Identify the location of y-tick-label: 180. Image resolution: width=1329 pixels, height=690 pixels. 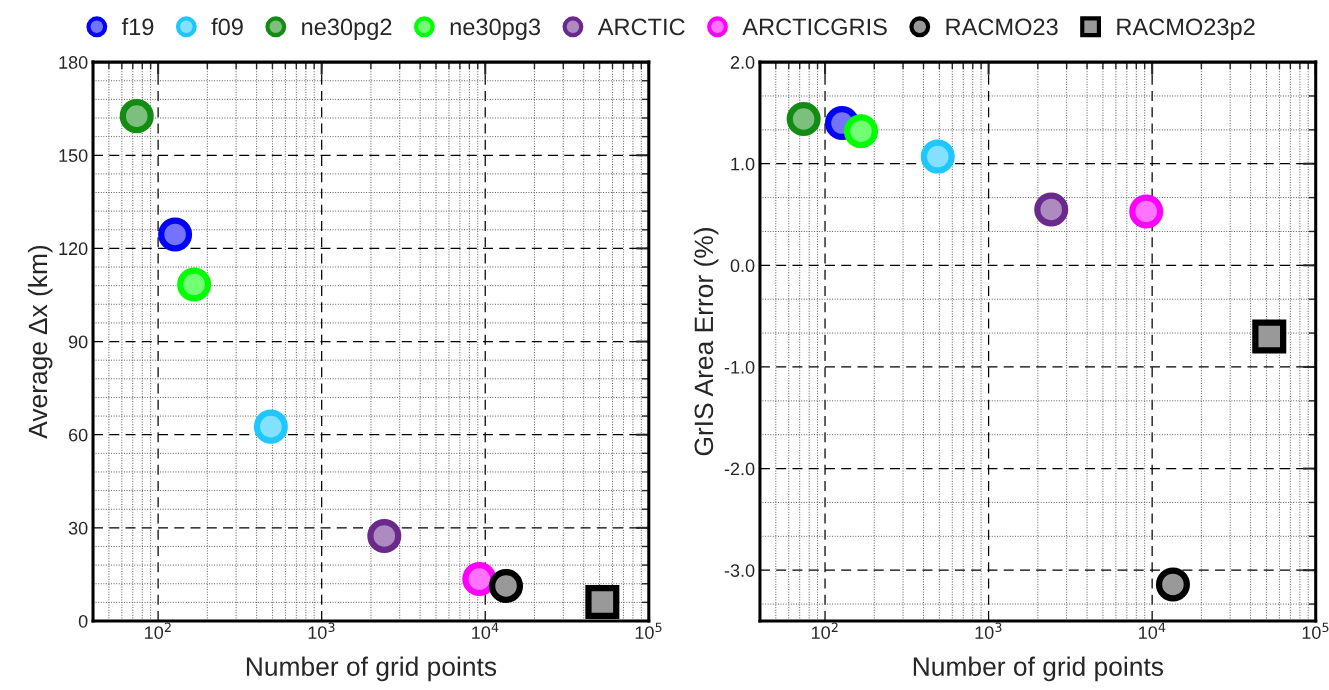
(73, 62).